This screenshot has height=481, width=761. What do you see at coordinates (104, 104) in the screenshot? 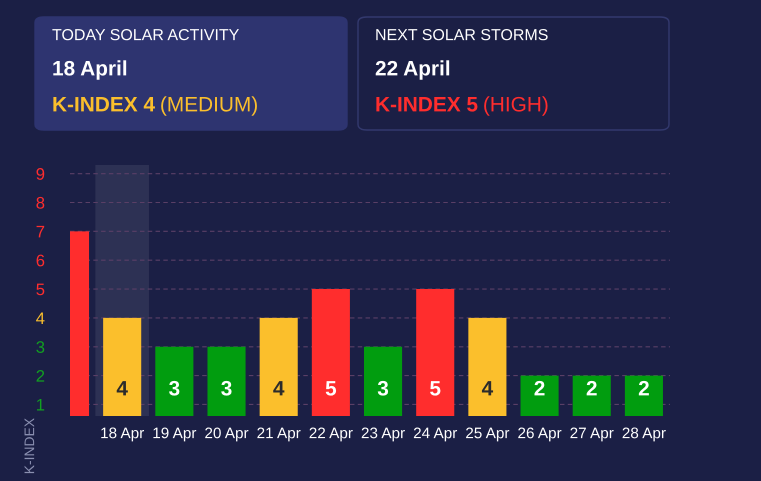
I see `text: K-INDEX 4` at bounding box center [104, 104].